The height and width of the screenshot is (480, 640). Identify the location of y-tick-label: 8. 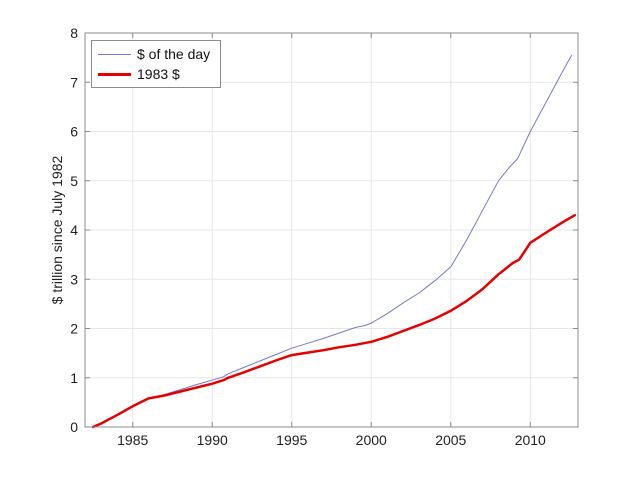
(74, 33).